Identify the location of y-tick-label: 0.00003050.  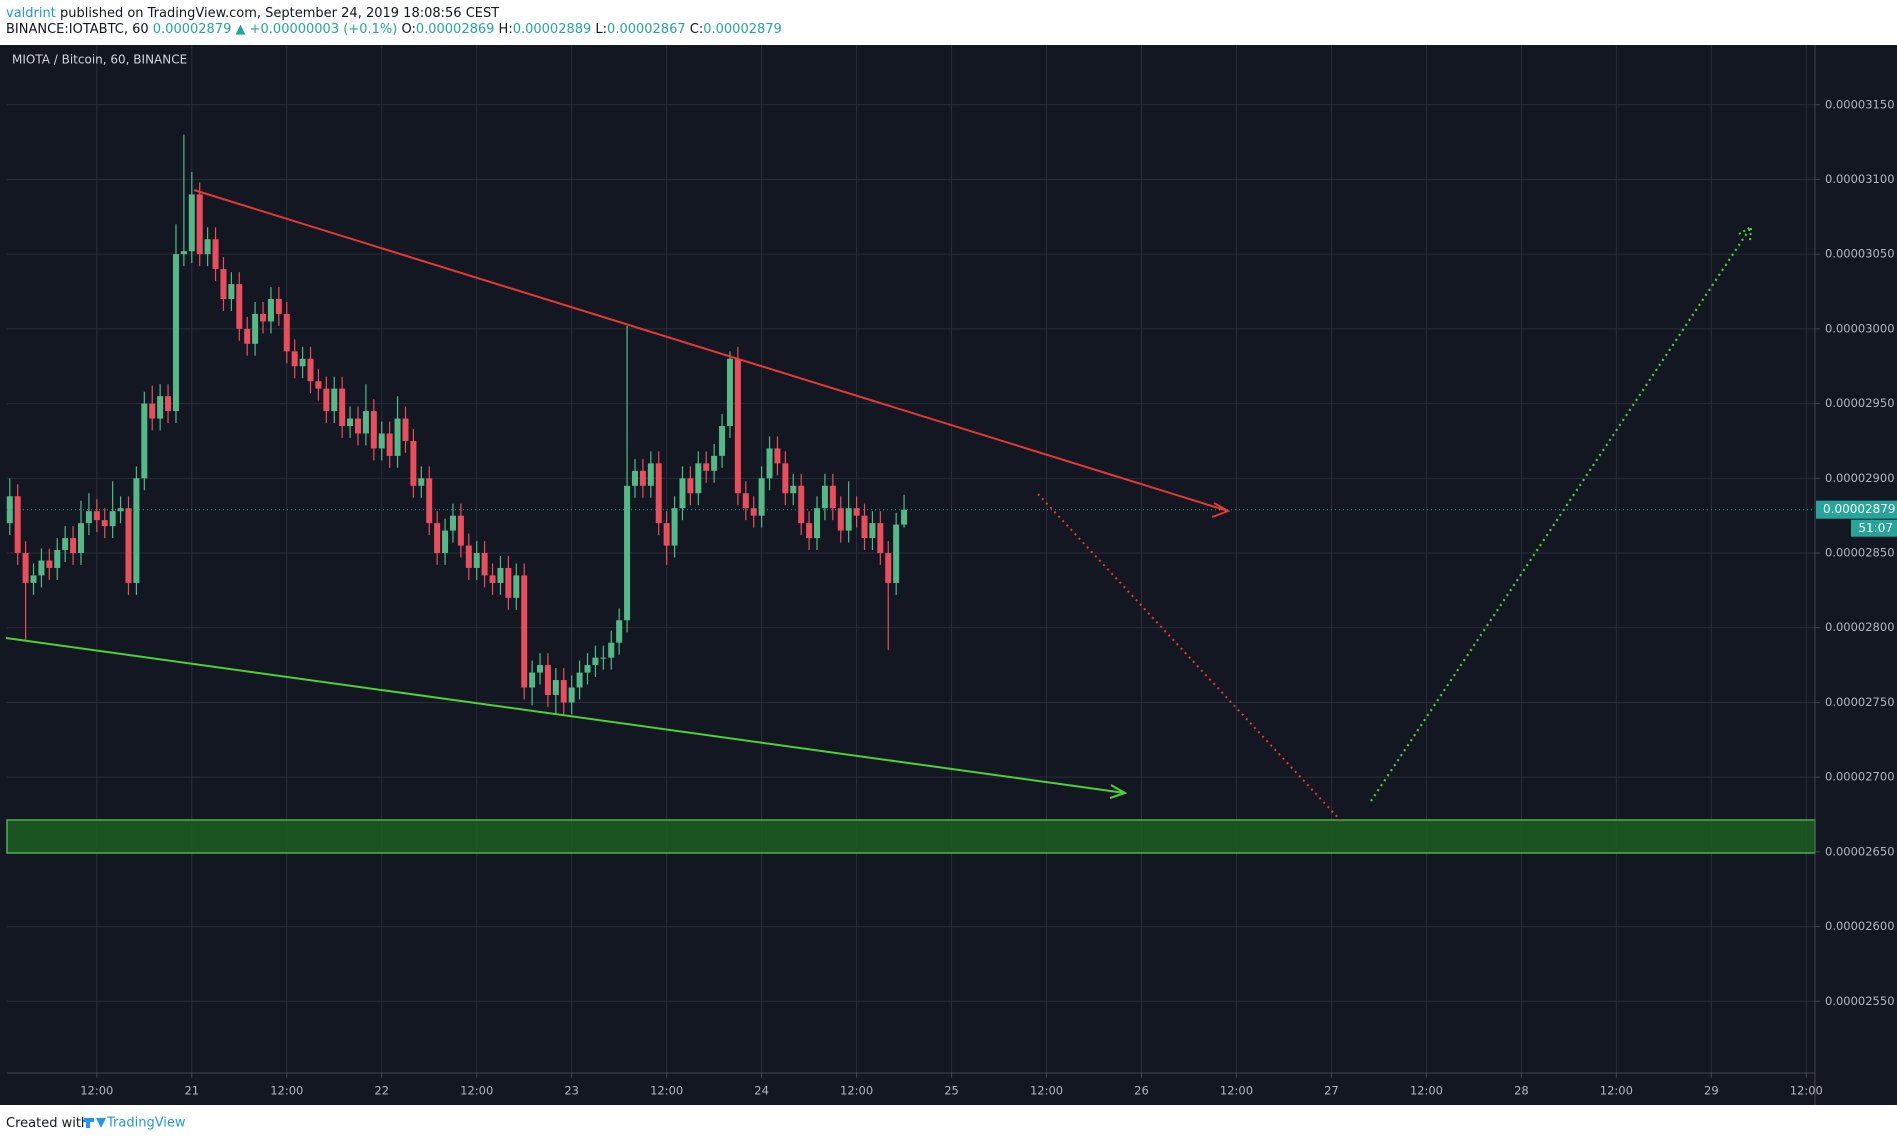
(1860, 254).